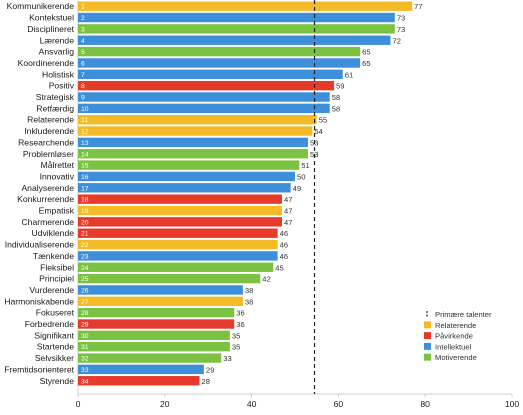 This screenshot has width=523, height=415. Describe the element at coordinates (50, 120) in the screenshot. I see `category-label: Relaterende` at that location.